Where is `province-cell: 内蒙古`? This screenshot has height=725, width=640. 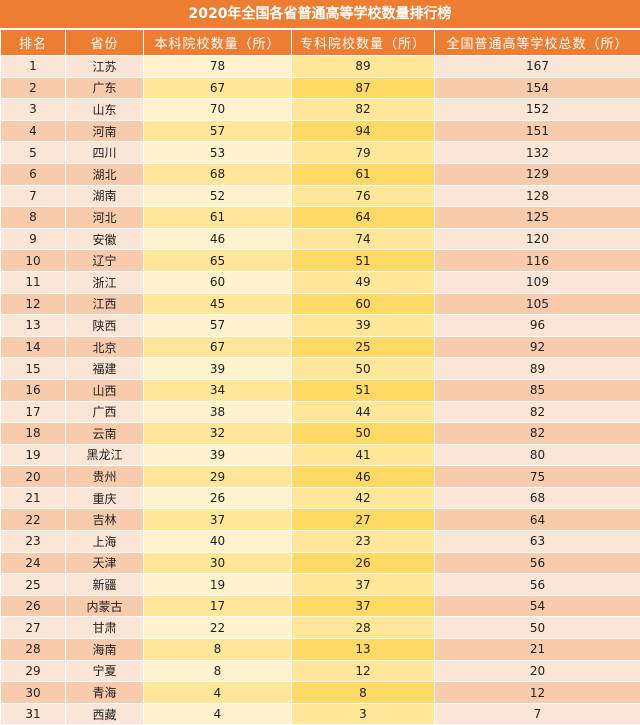 province-cell: 内蒙古 is located at coordinates (105, 606).